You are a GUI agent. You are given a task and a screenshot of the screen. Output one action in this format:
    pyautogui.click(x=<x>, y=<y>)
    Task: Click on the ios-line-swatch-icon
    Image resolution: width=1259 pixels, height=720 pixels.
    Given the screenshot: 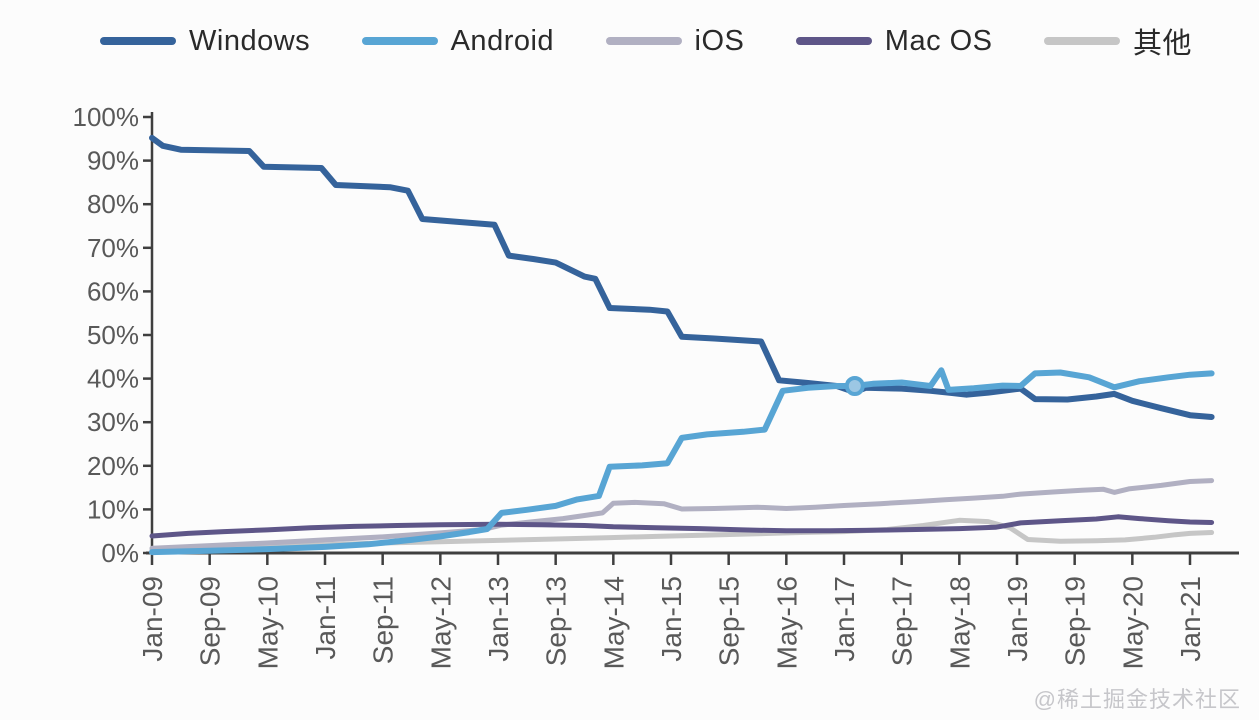 What is the action you would take?
    pyautogui.click(x=643, y=41)
    